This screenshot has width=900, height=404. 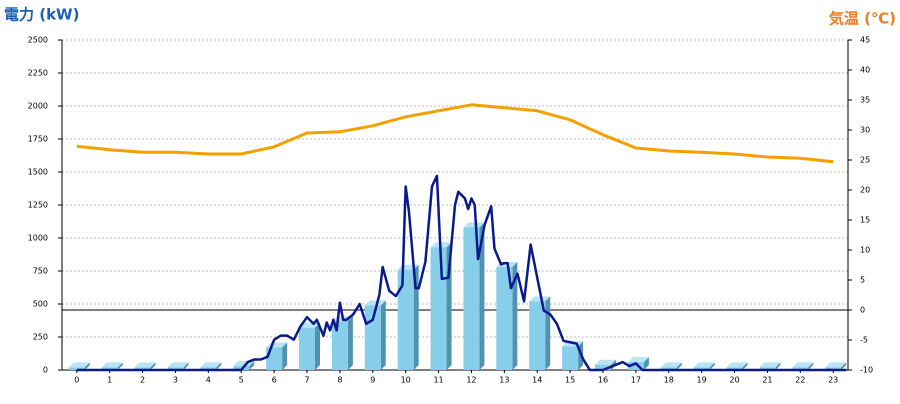 I want to click on x-tick-label: 20, so click(x=734, y=380).